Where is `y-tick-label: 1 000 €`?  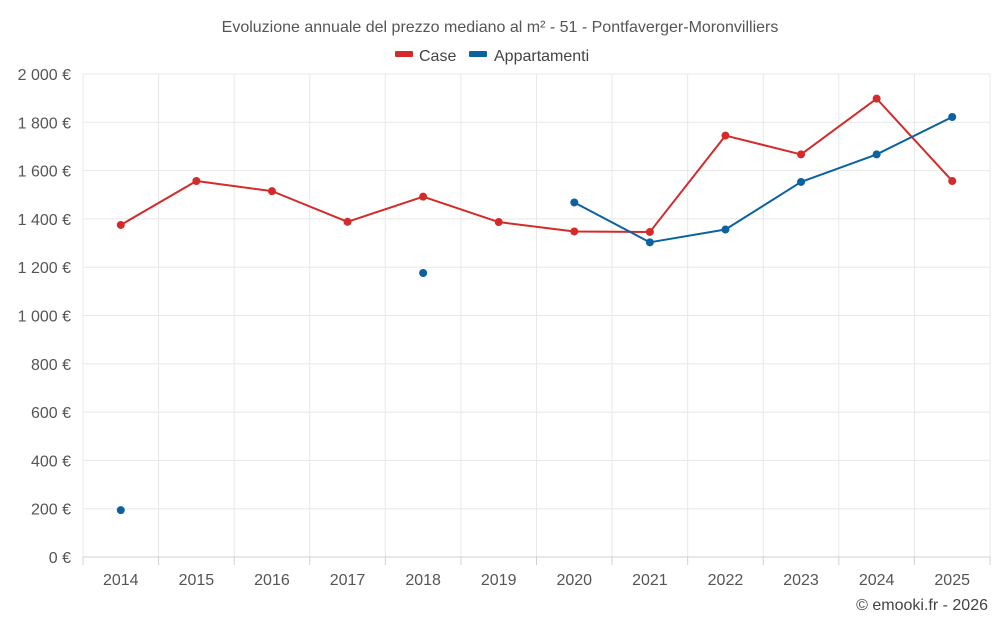 y-tick-label: 1 000 € is located at coordinates (44, 317).